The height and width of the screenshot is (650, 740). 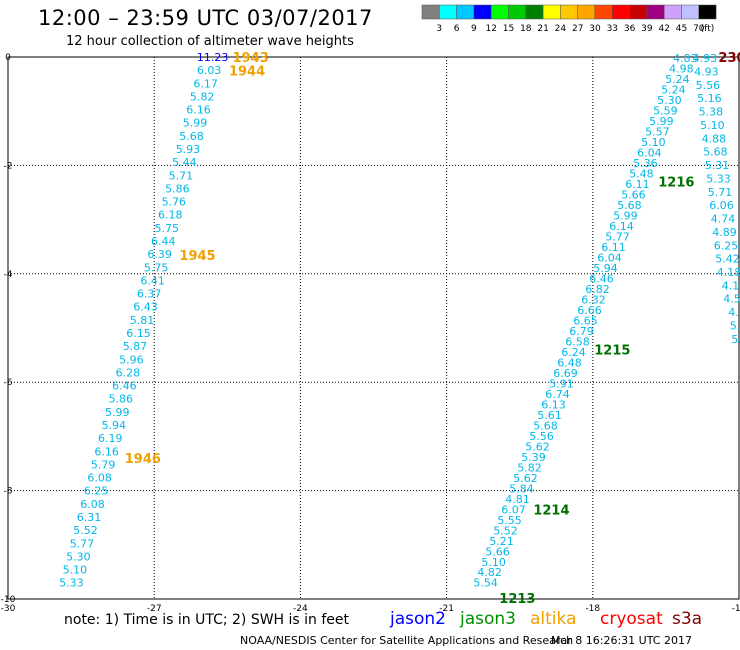 What do you see at coordinates (96, 491) in the screenshot?
I see `wave-height-value: 6.25` at bounding box center [96, 491].